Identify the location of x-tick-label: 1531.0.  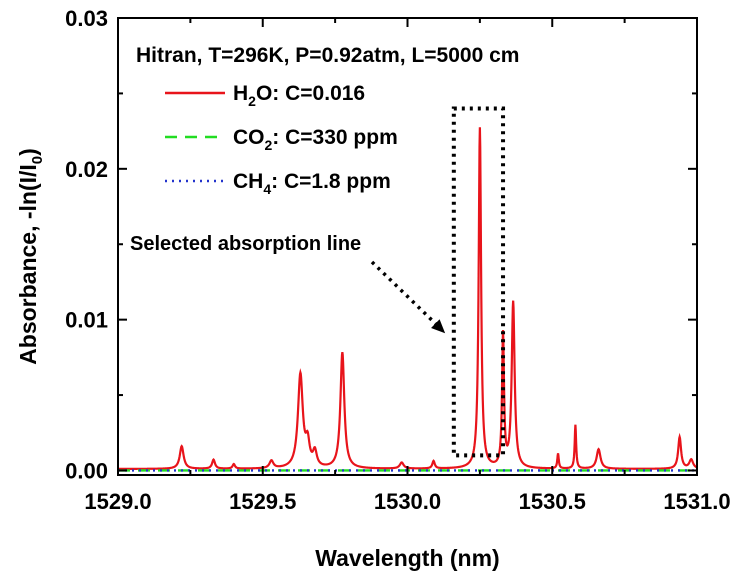
(696, 501).